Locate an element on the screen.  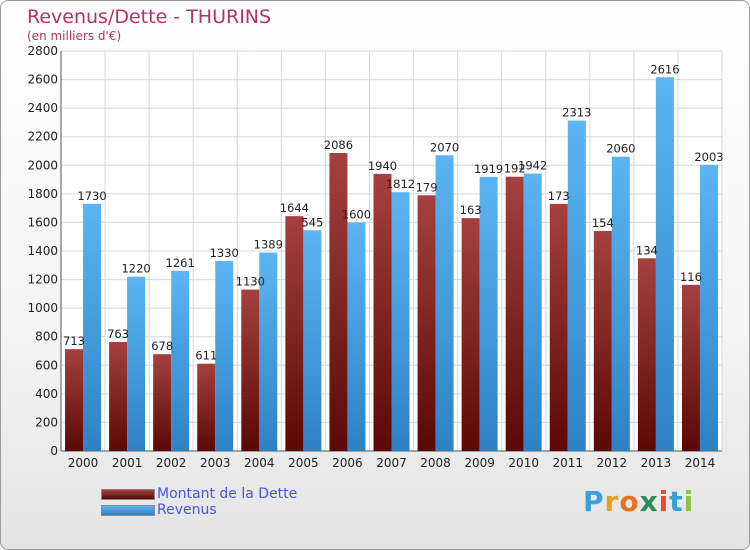
data-label-dette: 713 is located at coordinates (74, 341).